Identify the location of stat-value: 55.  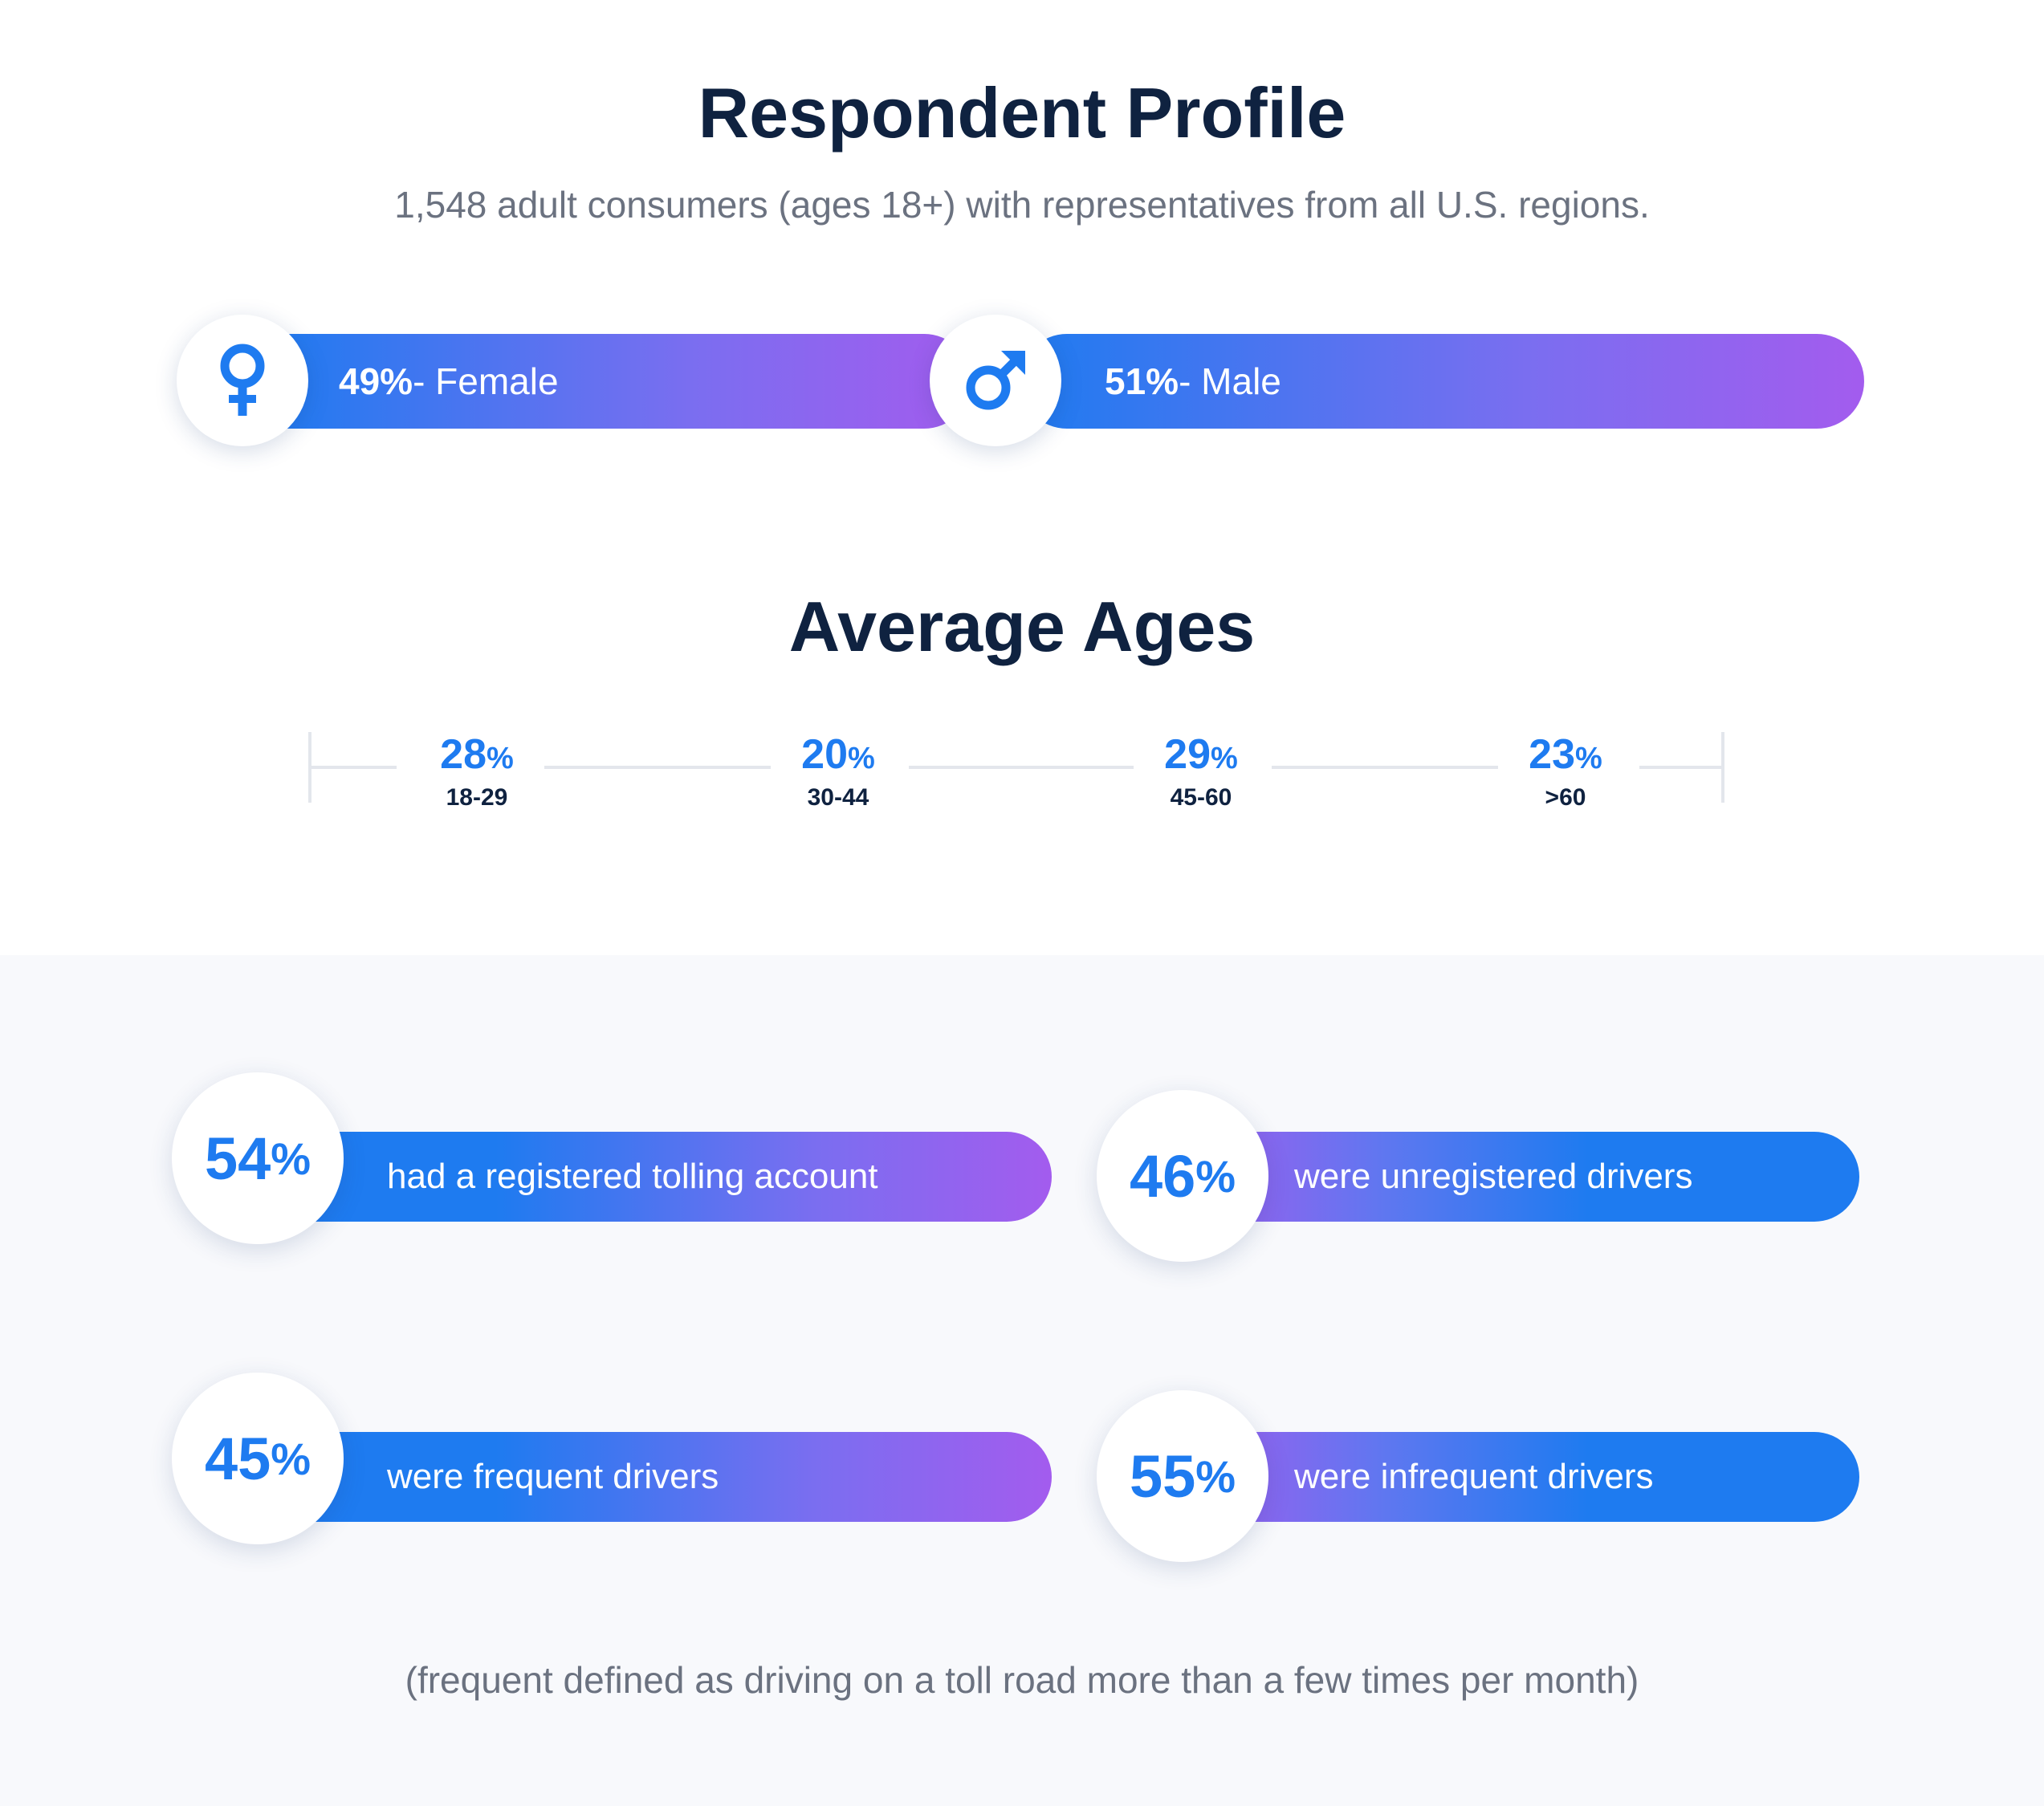
(1162, 1476).